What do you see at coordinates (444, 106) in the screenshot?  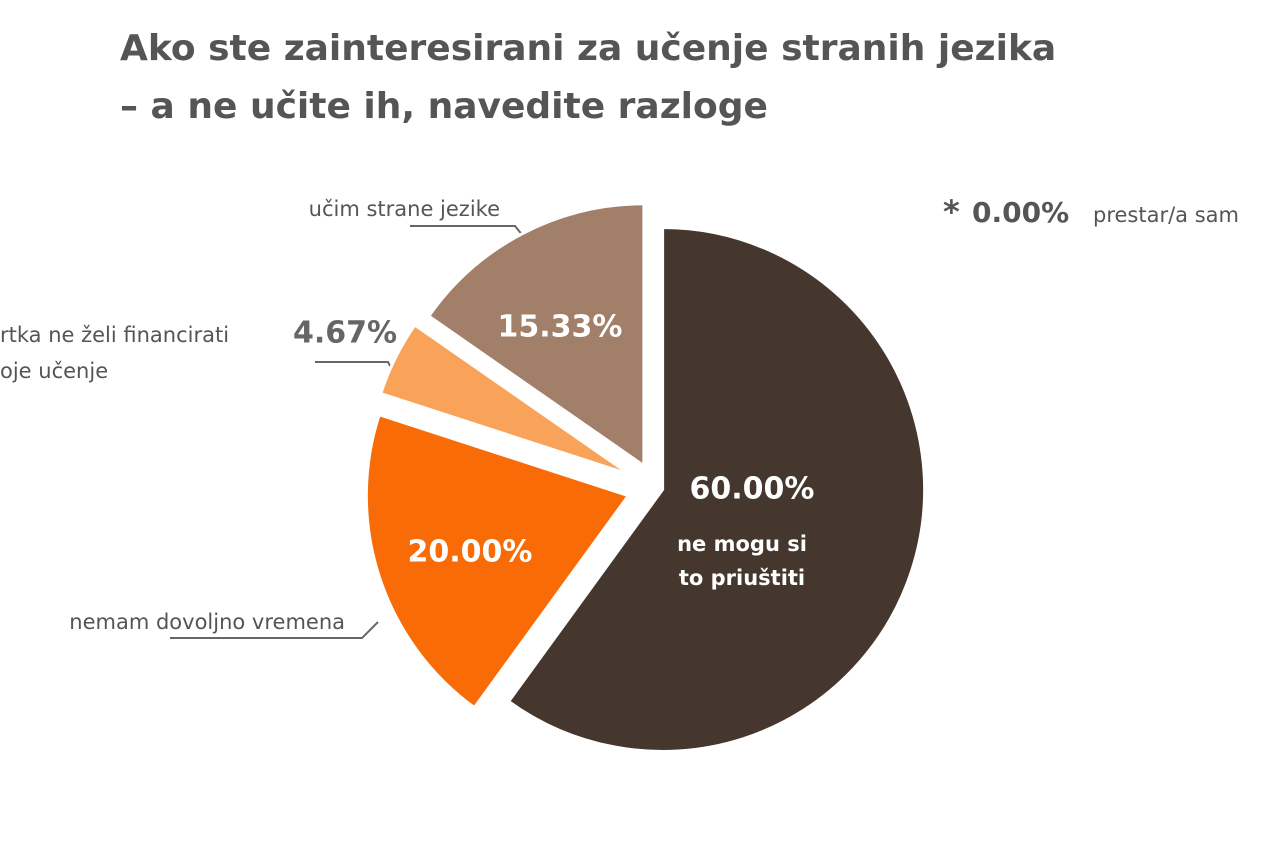 I see `chart-title: – a ne učite ih, navedite razloge` at bounding box center [444, 106].